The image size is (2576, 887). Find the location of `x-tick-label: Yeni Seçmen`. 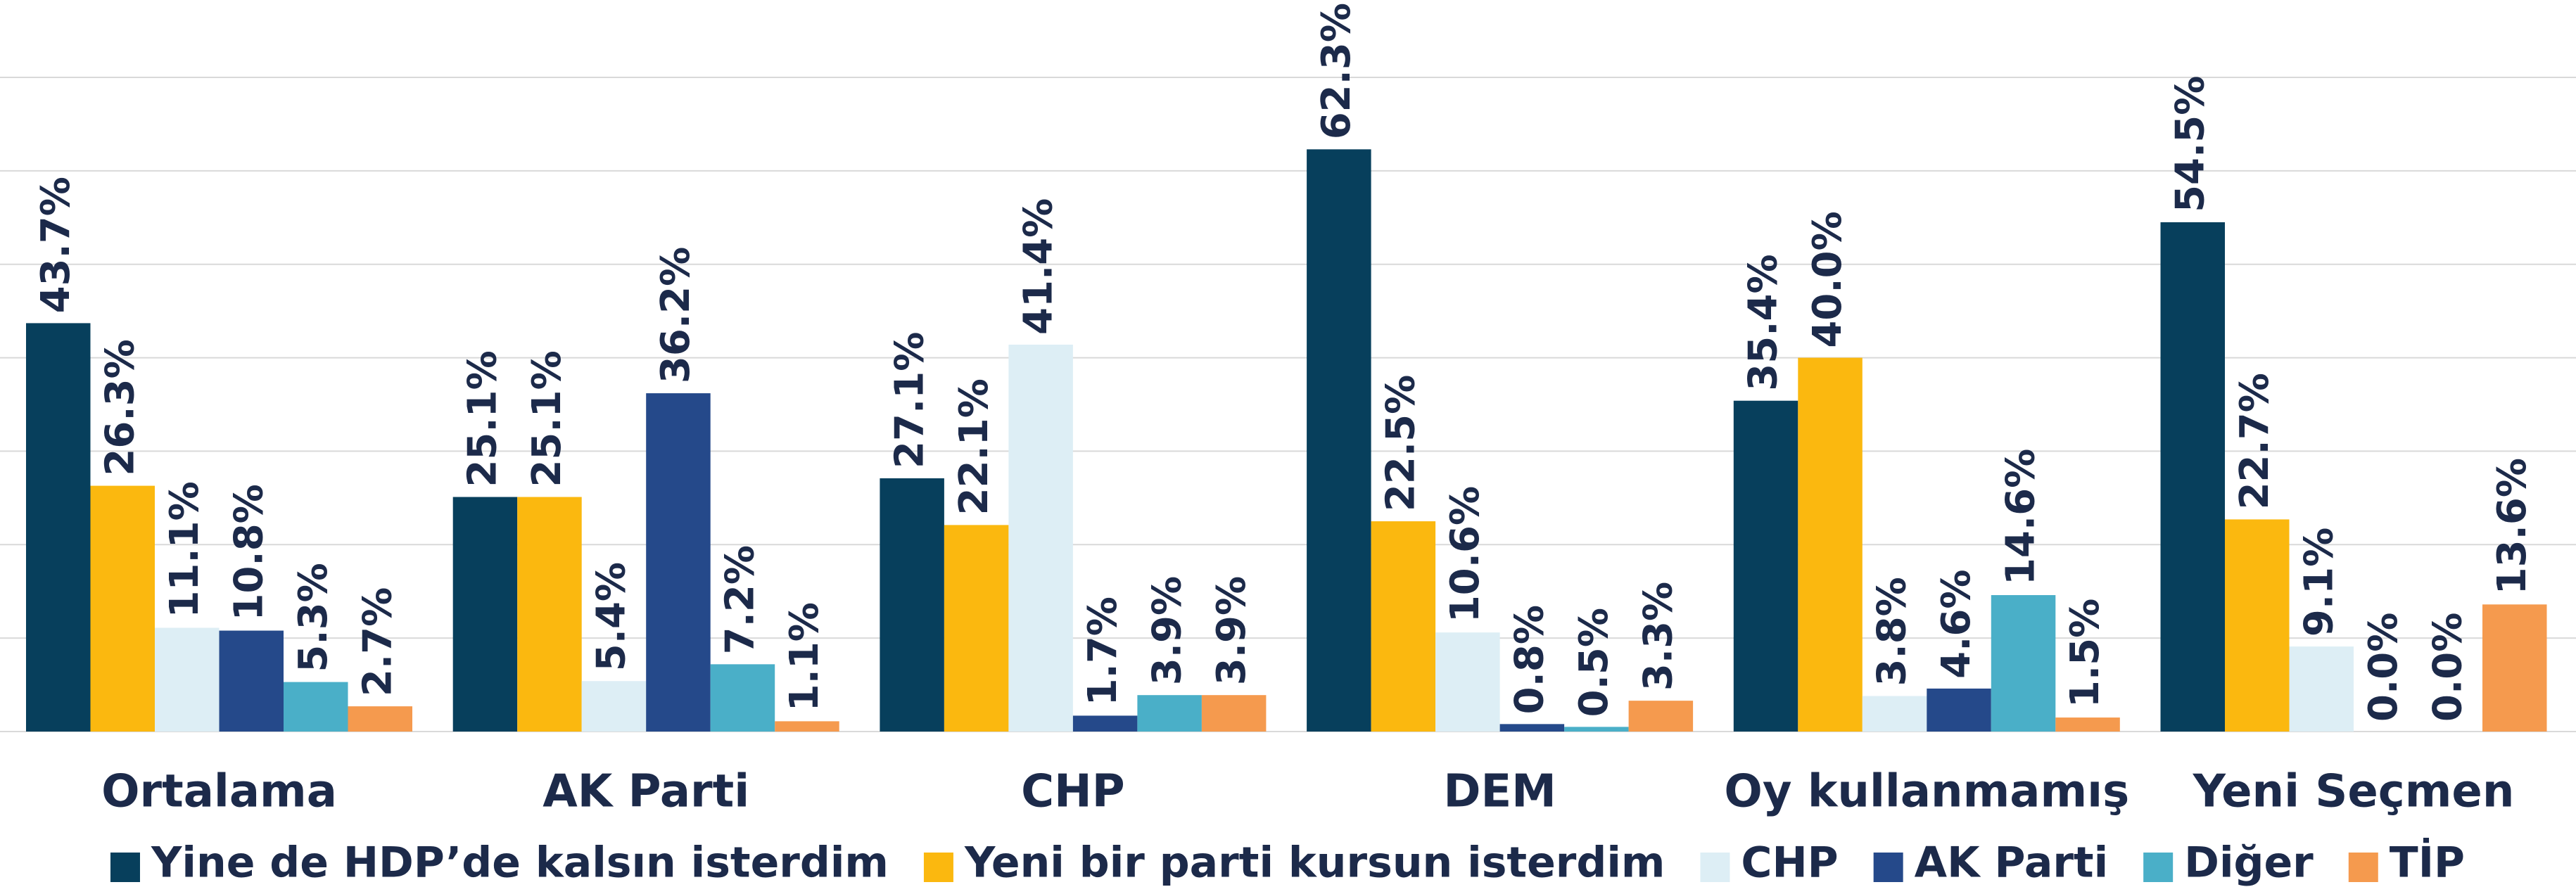

x-tick-label: Yeni Seçmen is located at coordinates (2354, 792).